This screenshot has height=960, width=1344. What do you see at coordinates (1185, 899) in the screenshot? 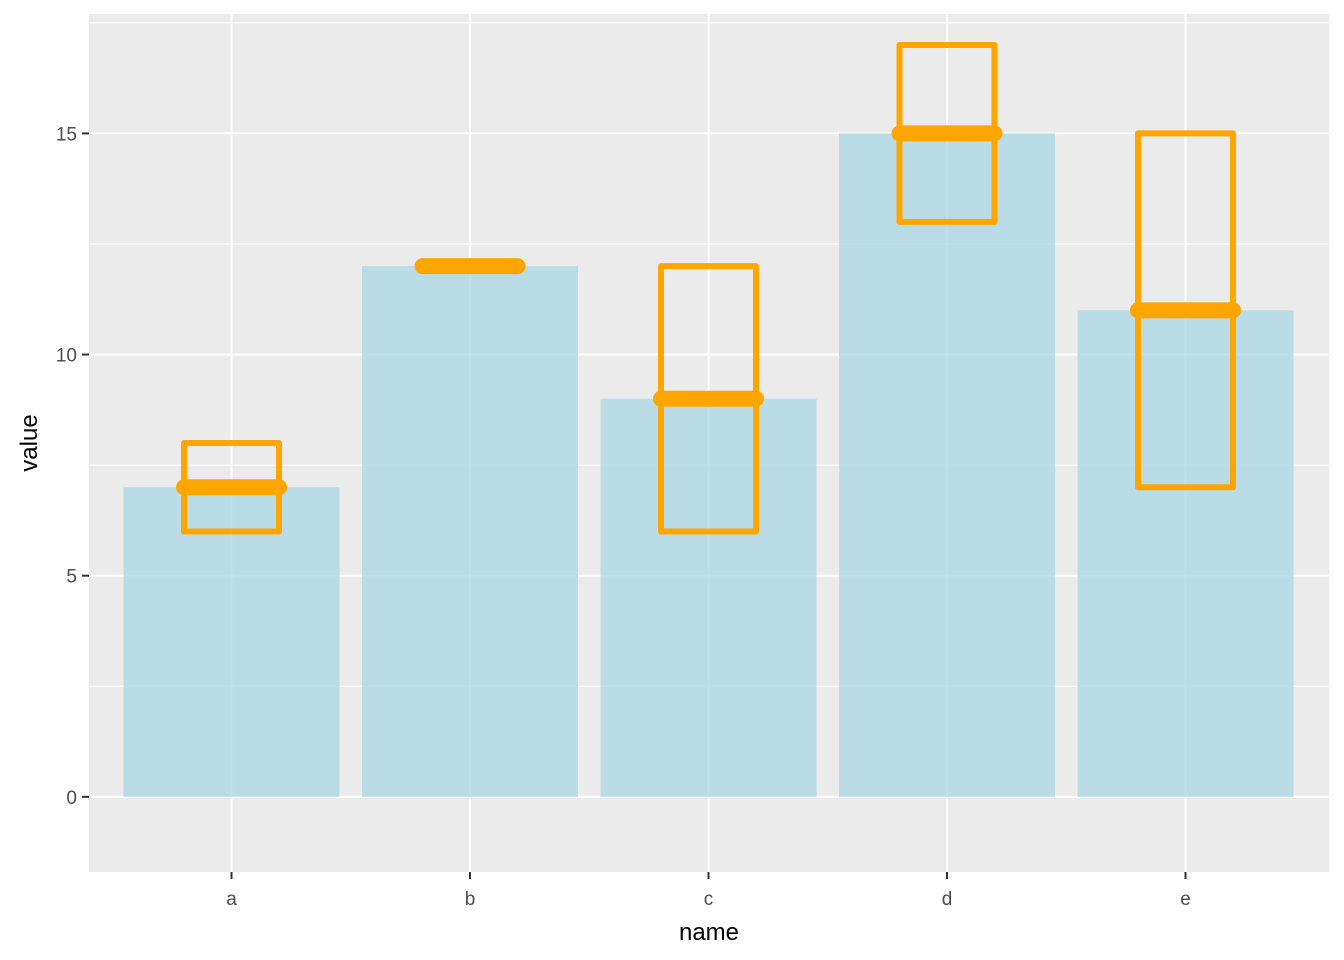
I see `x-tick-label: e` at bounding box center [1185, 899].